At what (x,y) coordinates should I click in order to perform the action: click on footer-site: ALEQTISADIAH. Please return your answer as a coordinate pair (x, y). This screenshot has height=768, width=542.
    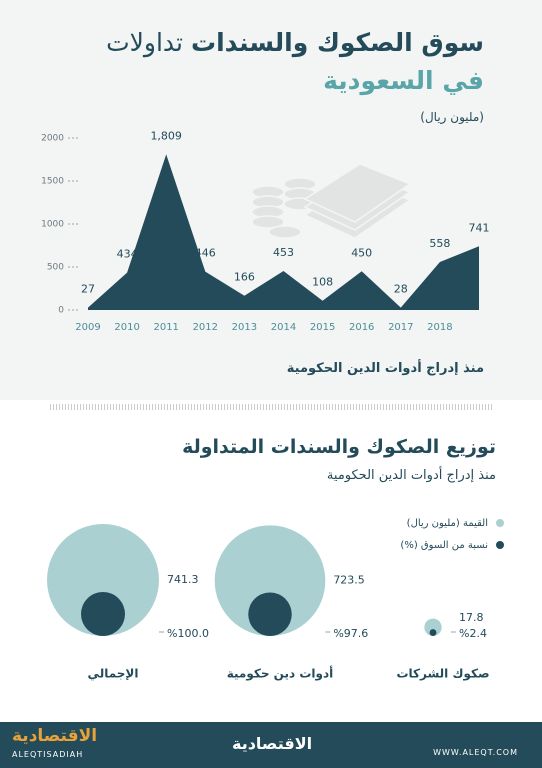
    Looking at the image, I should click on (48, 754).